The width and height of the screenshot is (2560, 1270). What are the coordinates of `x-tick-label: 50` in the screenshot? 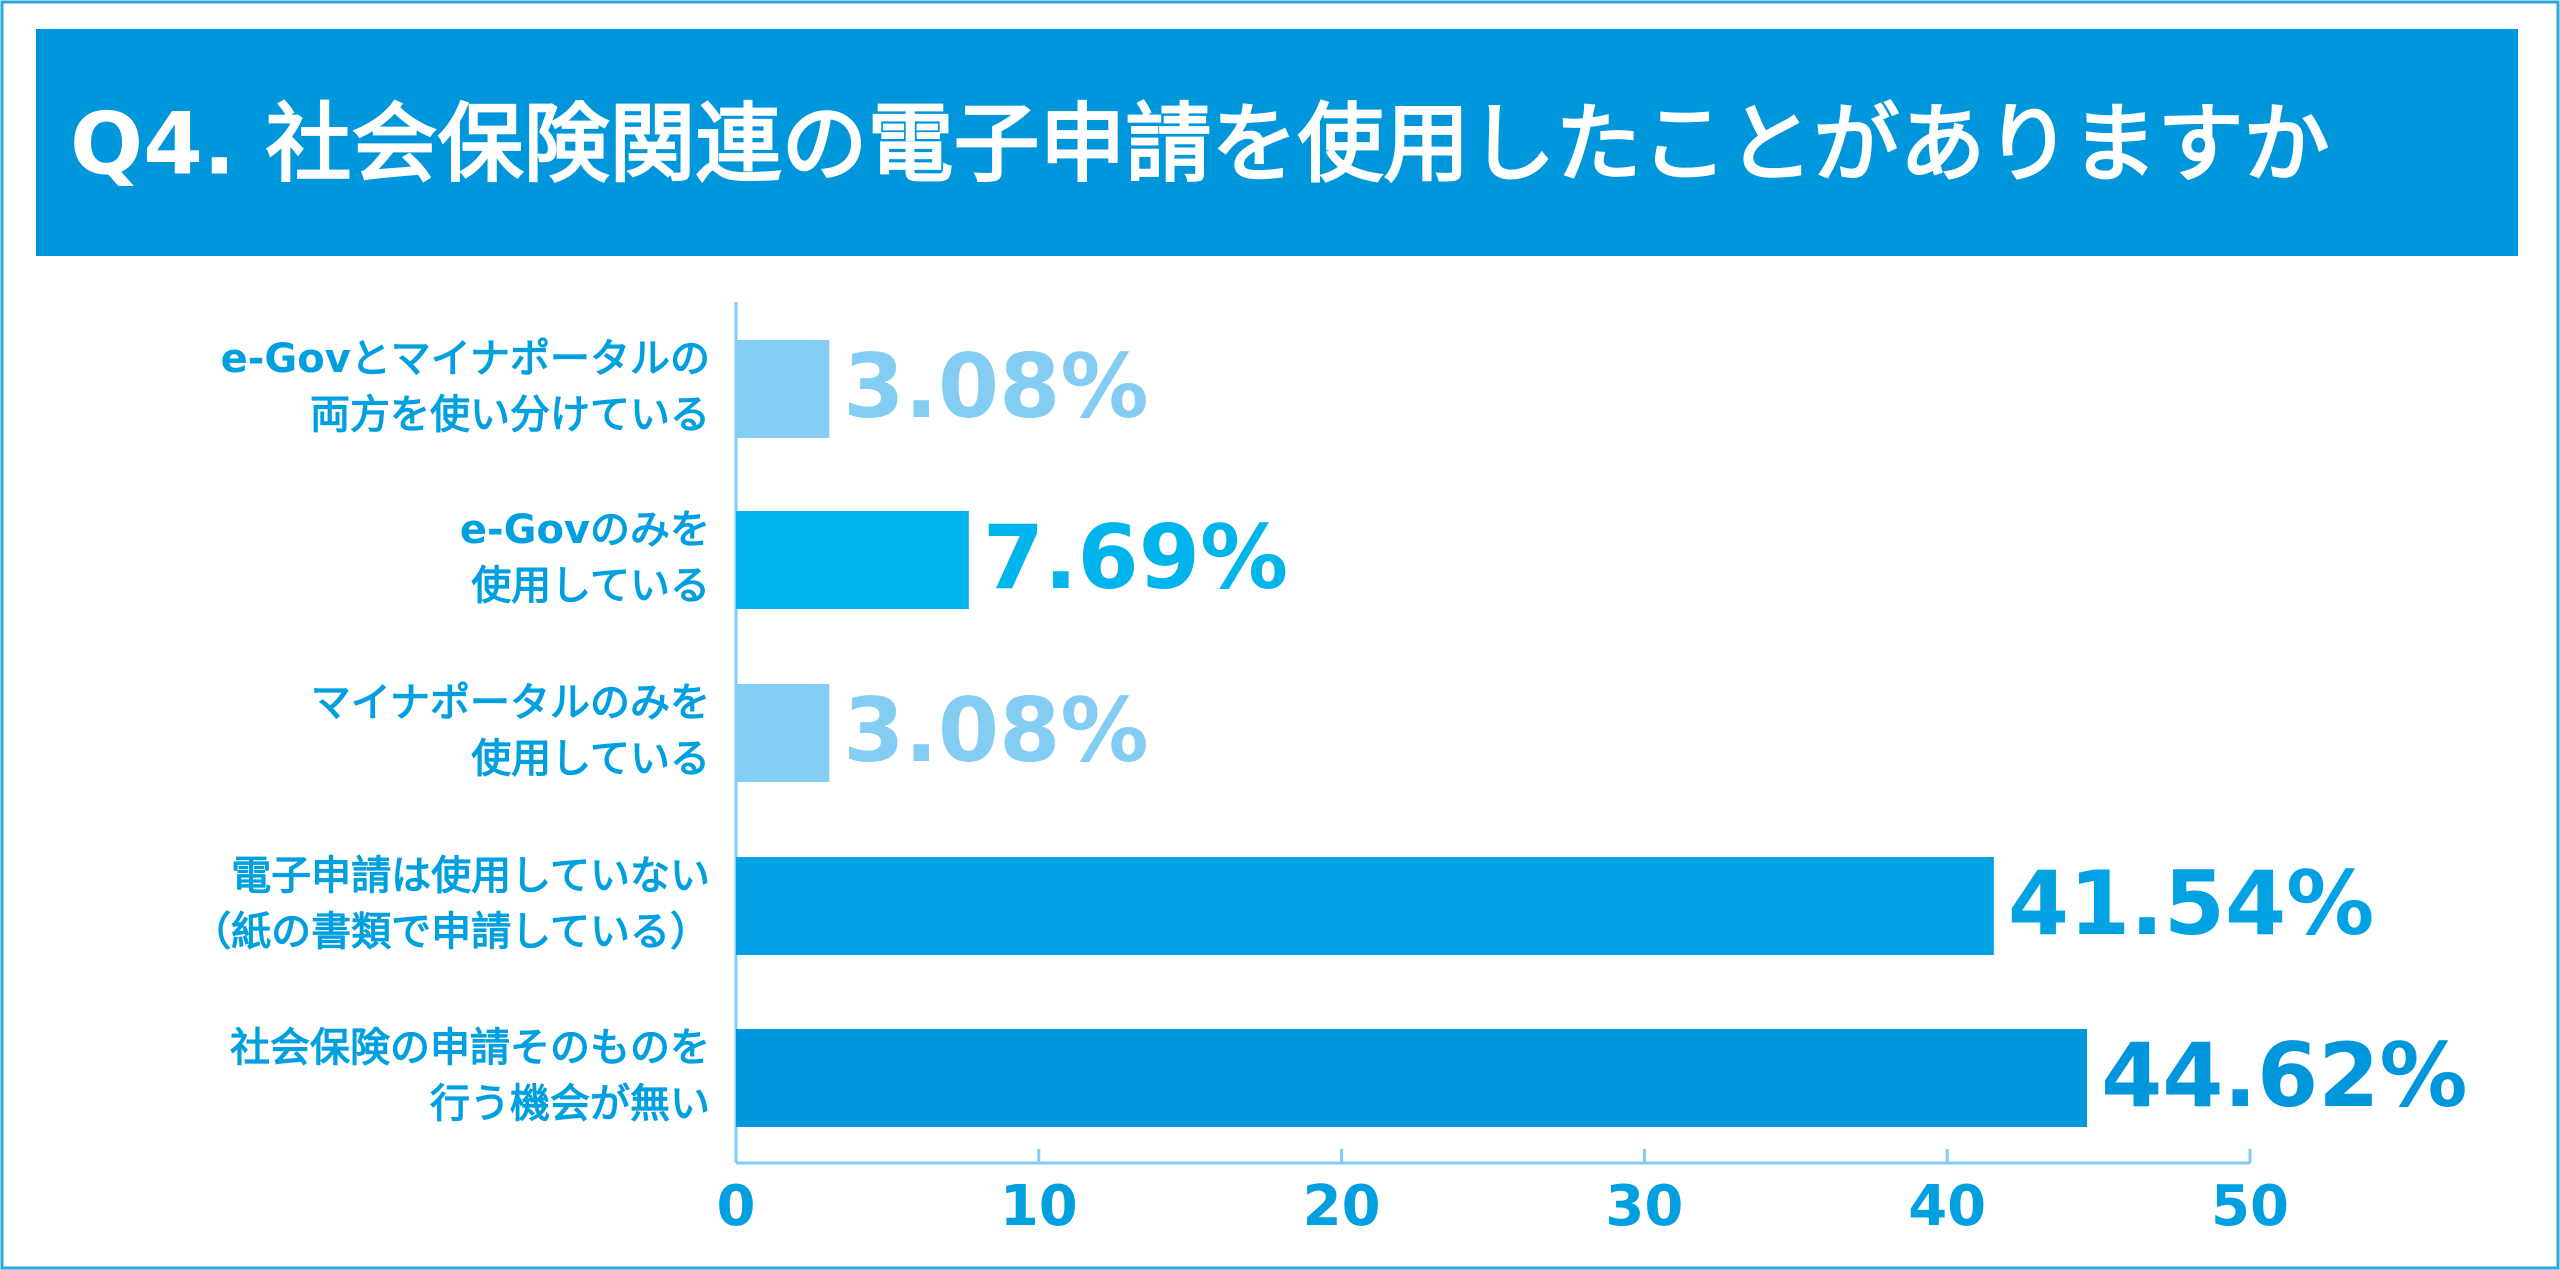 It's located at (2250, 1206).